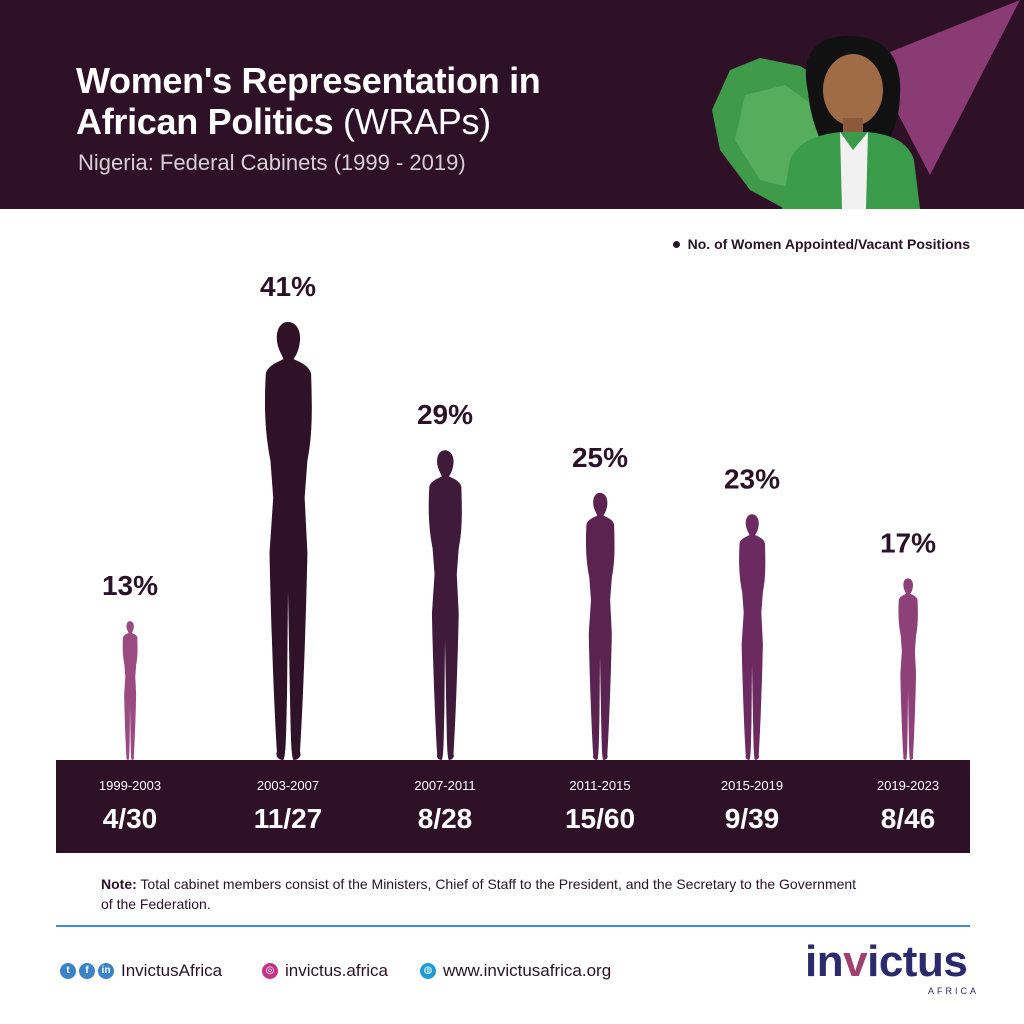 This screenshot has width=1024, height=1024. What do you see at coordinates (600, 626) in the screenshot?
I see `bar-2011-2015` at bounding box center [600, 626].